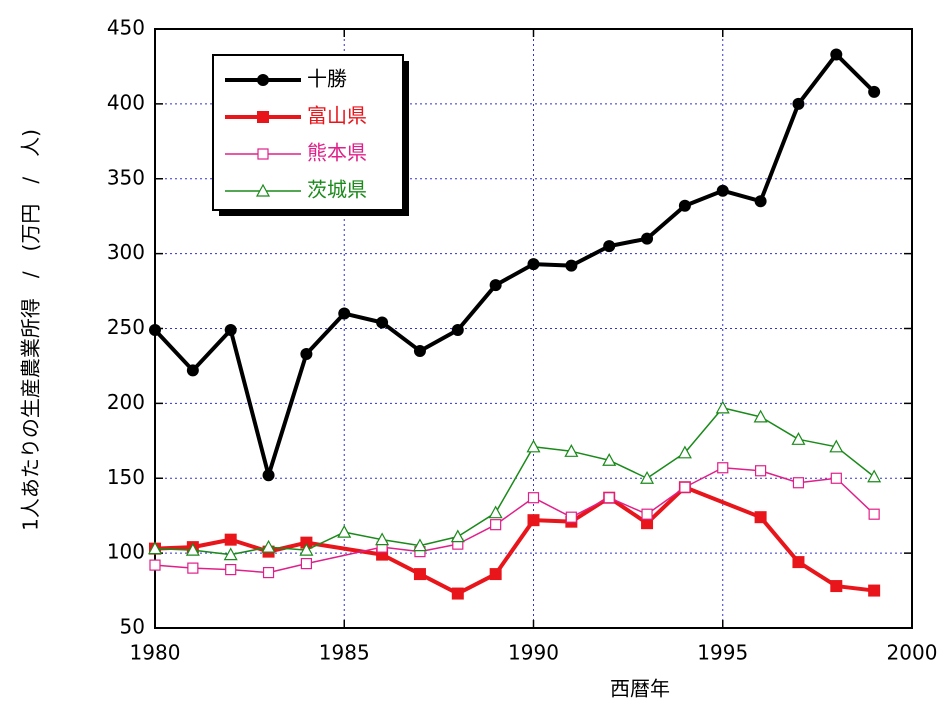 The image size is (947, 710). What do you see at coordinates (31, 330) in the screenshot?
I see `y-axis-label: 1人あたりの生産農業所得 / (万円 / 人)` at bounding box center [31, 330].